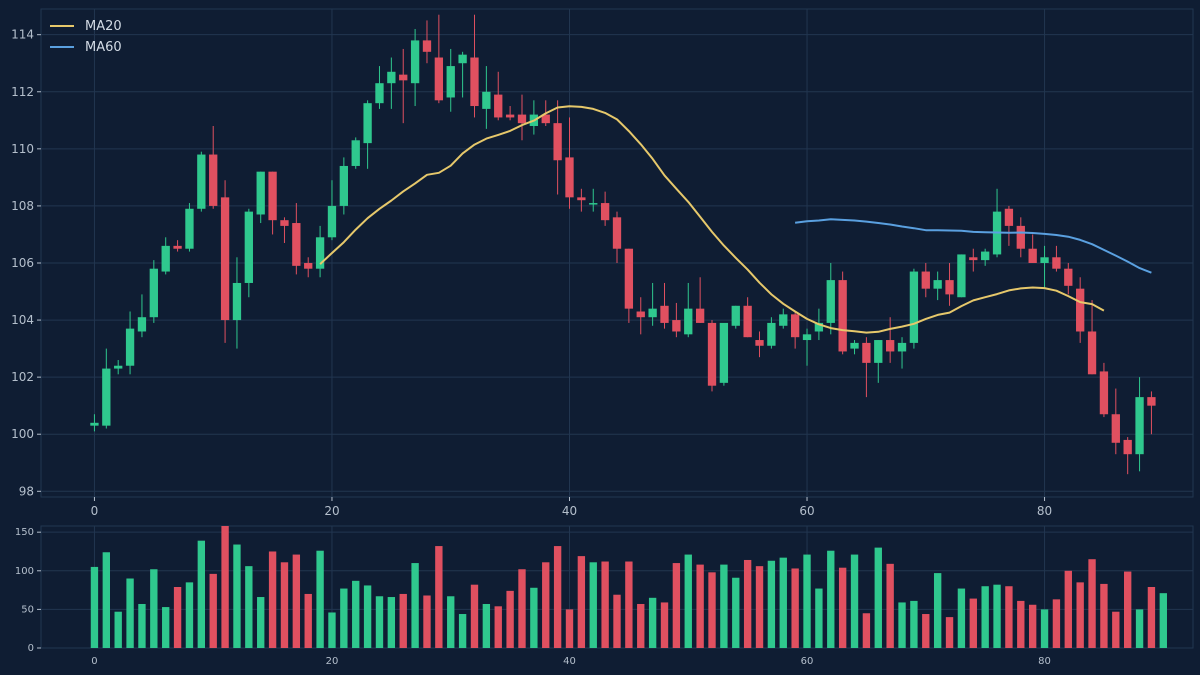  I want to click on volume-tick-label-x: 80, so click(1044, 661).